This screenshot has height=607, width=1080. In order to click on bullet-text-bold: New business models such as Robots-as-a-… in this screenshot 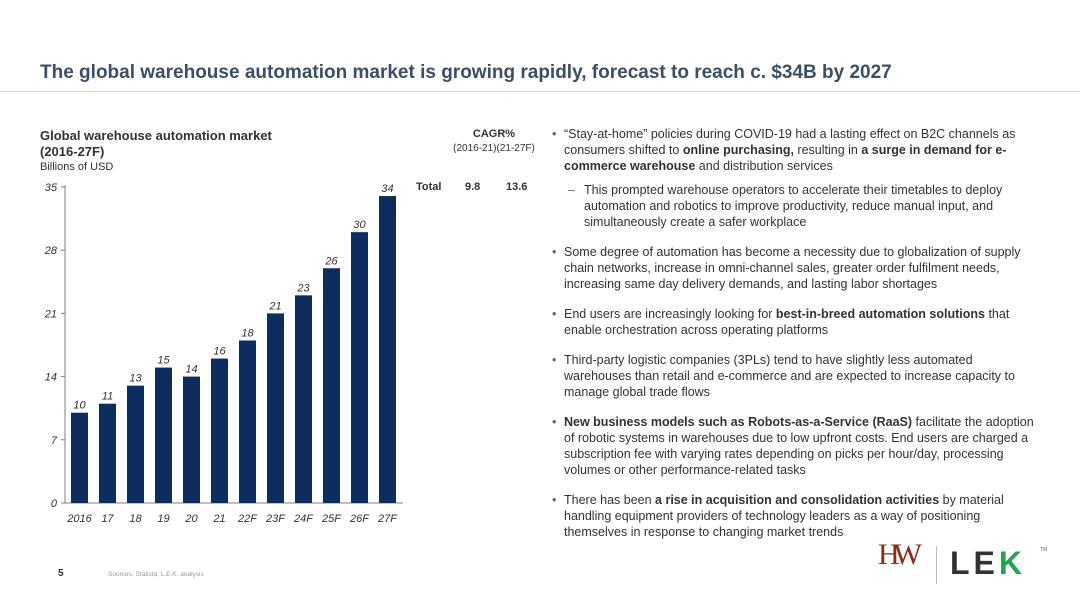, I will do `click(738, 422)`.